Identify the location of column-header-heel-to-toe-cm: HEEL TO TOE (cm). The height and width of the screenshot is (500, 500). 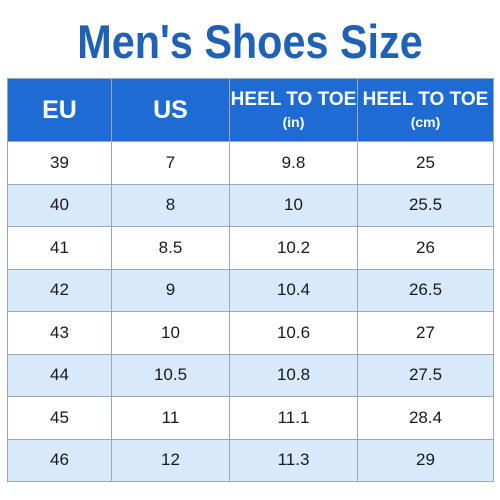
(425, 110).